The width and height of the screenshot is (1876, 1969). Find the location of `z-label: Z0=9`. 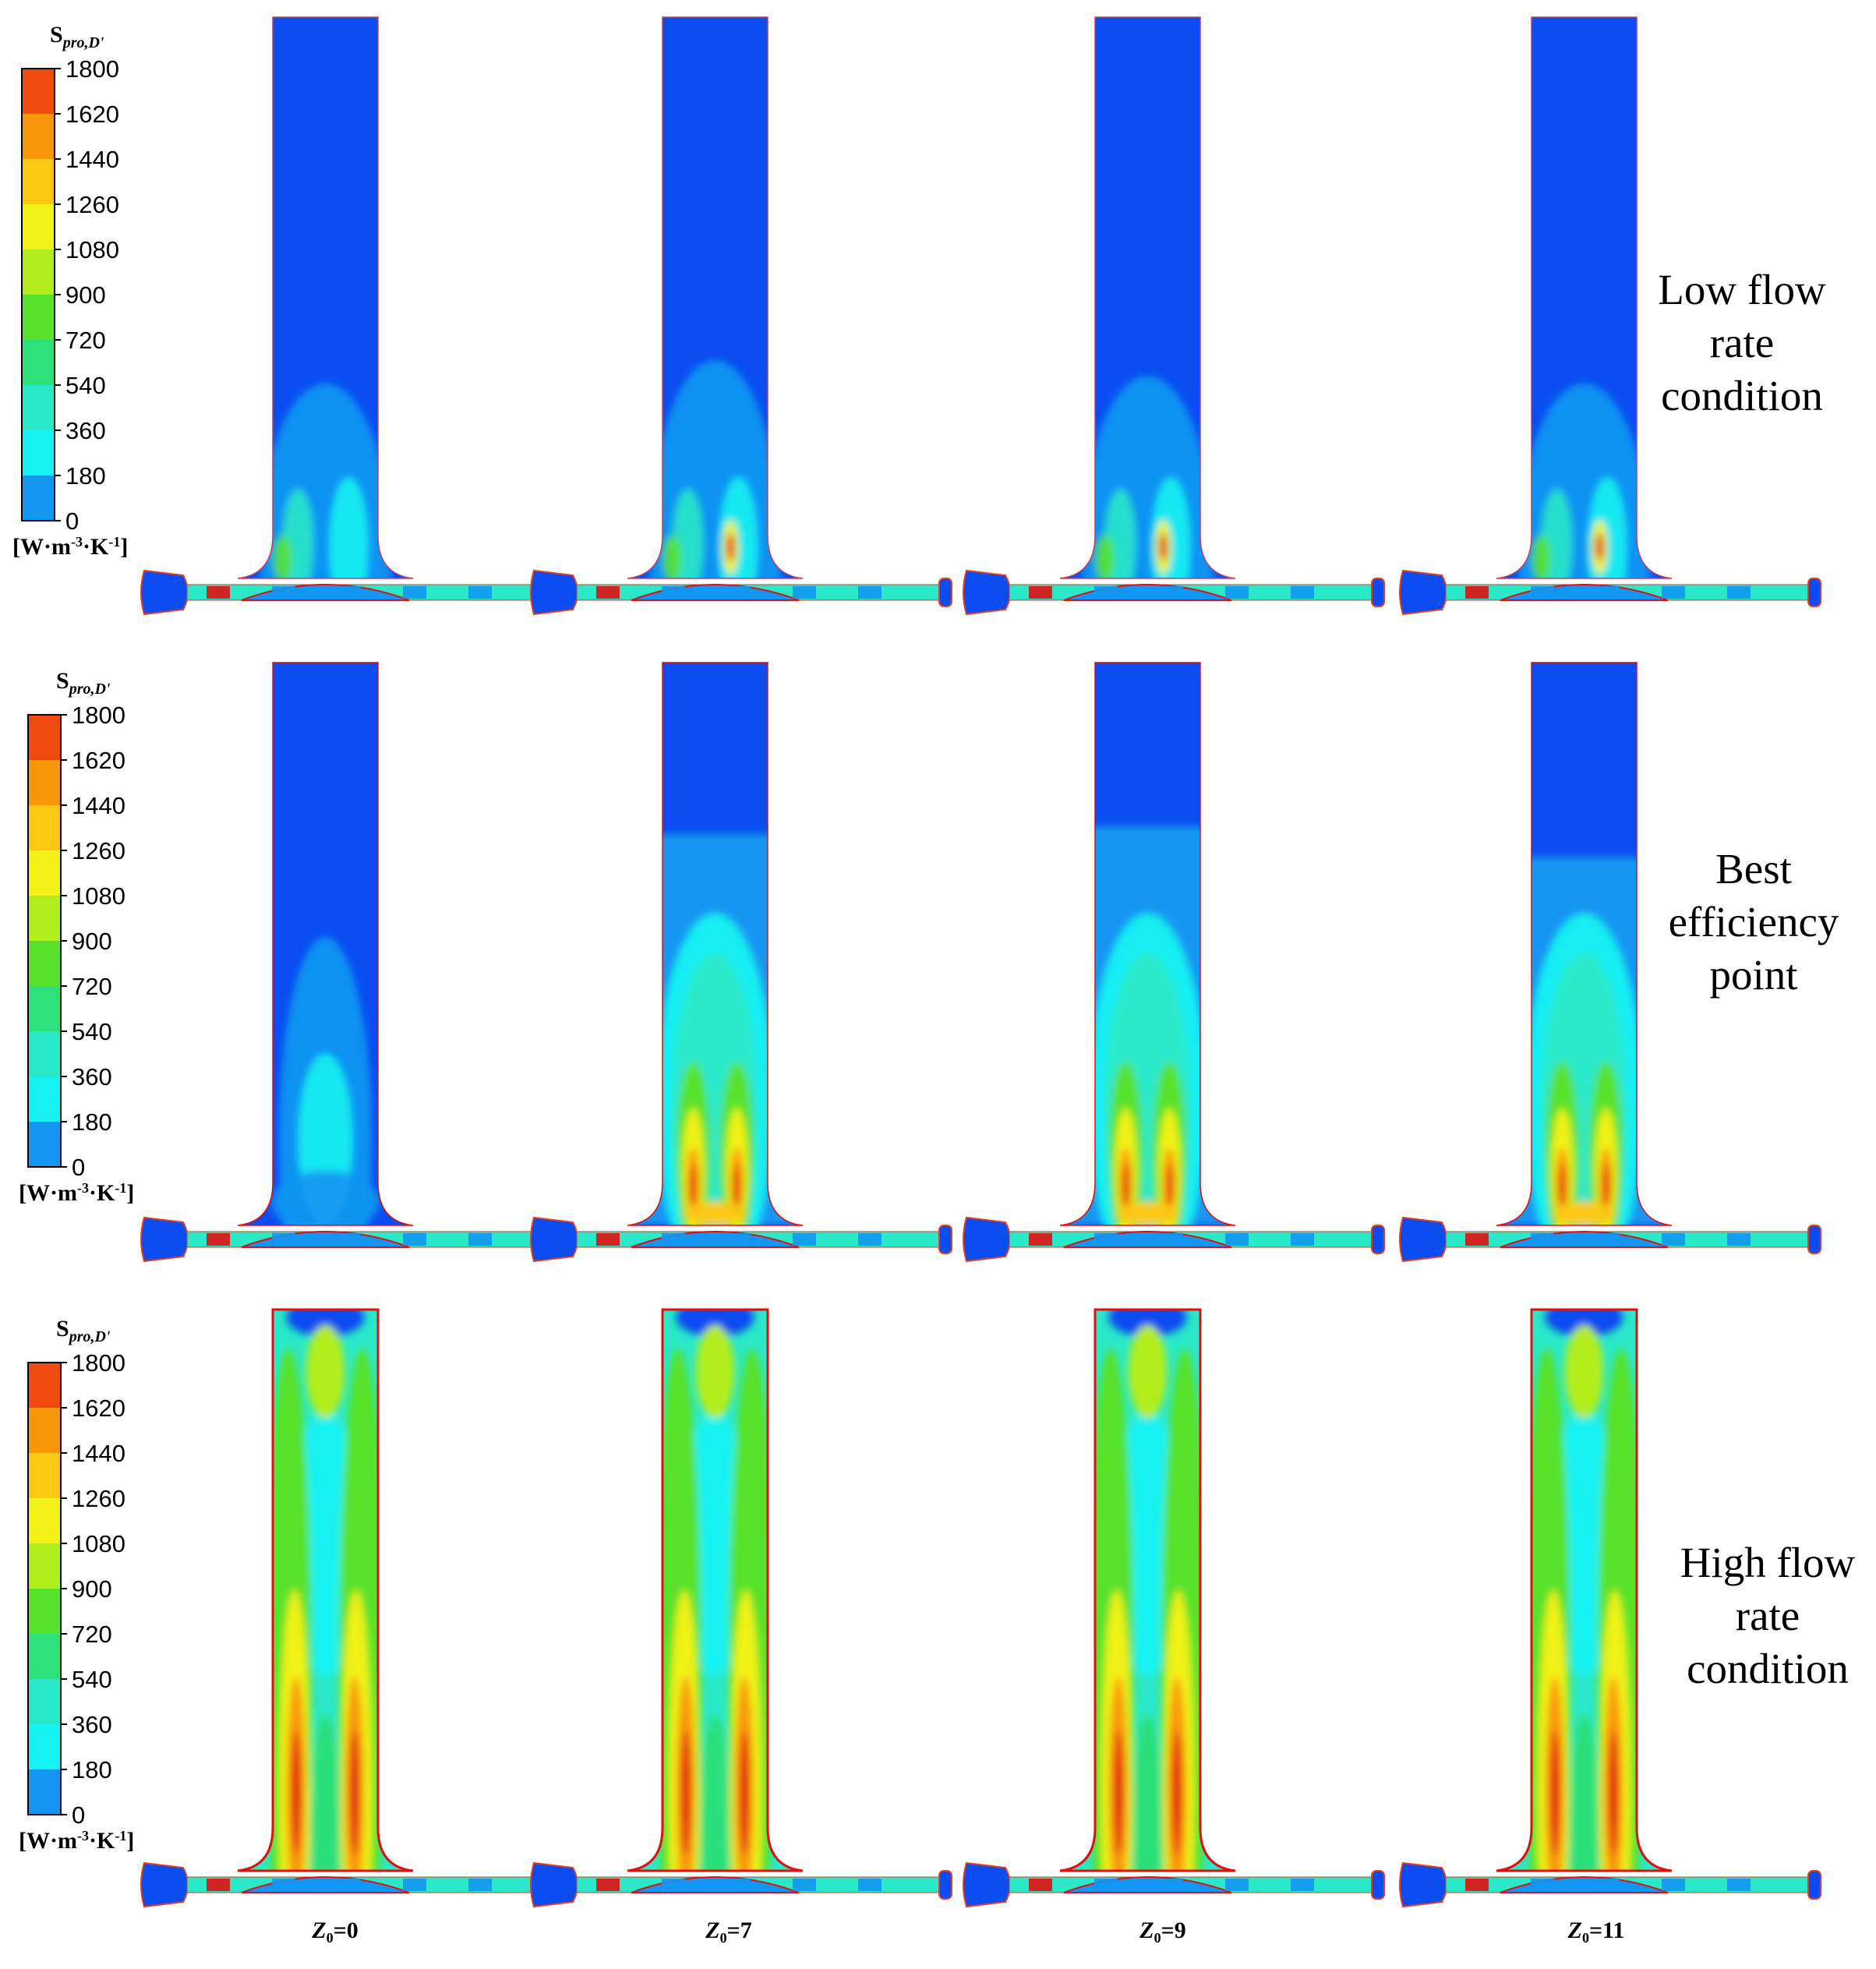

z-label: Z0=9 is located at coordinates (1162, 1932).